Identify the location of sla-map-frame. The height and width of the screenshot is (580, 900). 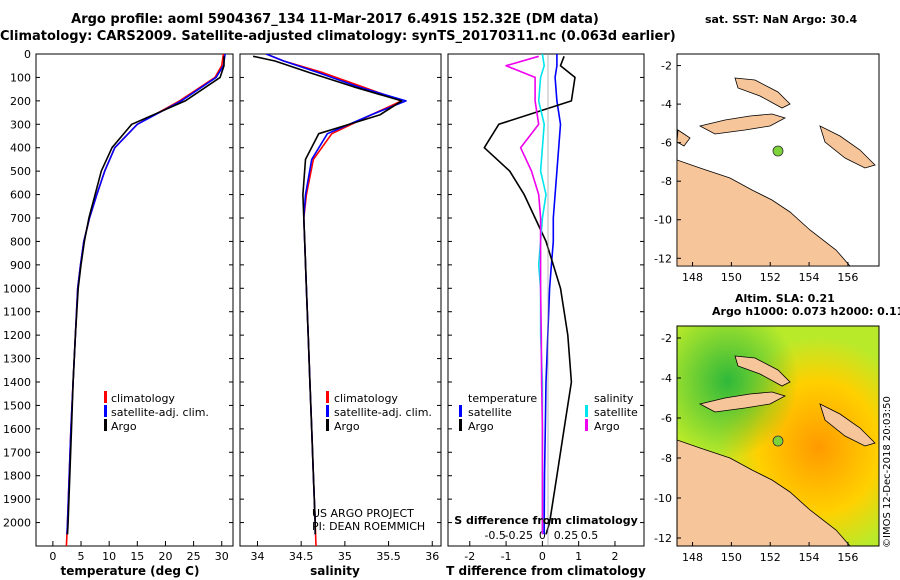
(778, 436).